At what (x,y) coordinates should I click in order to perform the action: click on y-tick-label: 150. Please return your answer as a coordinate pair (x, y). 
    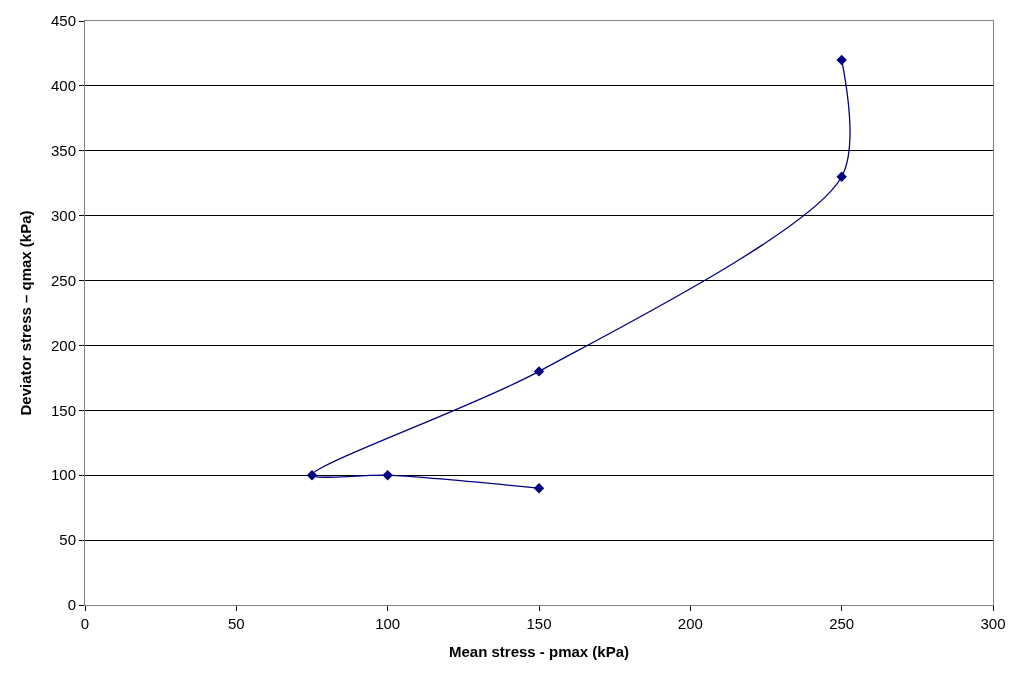
    Looking at the image, I should click on (63, 410).